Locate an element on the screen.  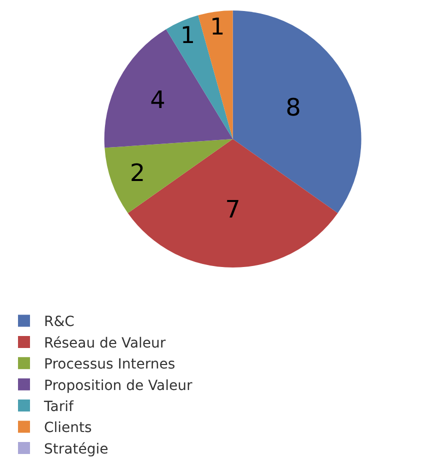
legend-label: Réseau de Valeur is located at coordinates (105, 343).